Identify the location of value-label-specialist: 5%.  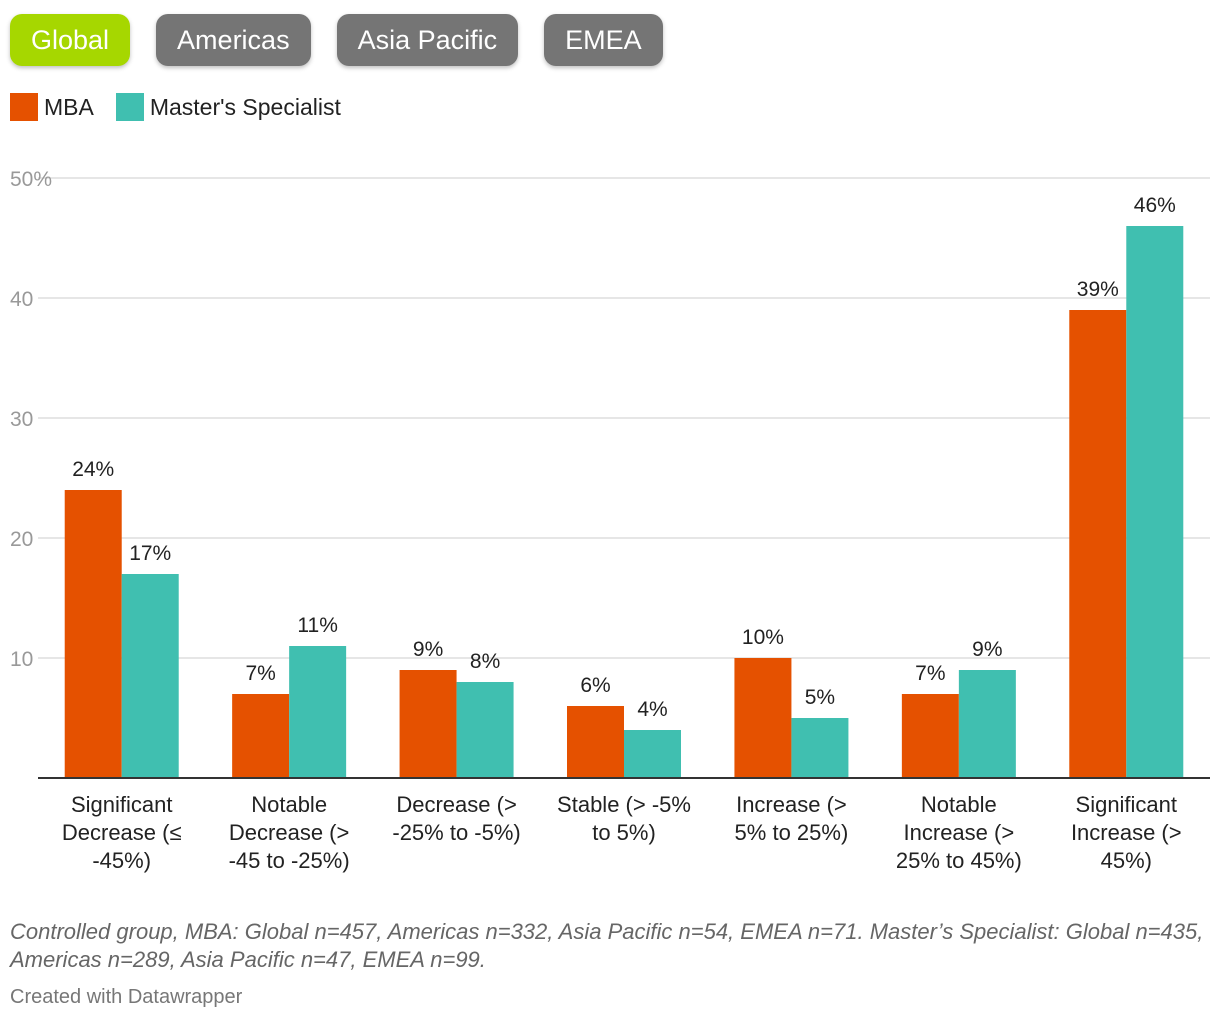
(820, 697).